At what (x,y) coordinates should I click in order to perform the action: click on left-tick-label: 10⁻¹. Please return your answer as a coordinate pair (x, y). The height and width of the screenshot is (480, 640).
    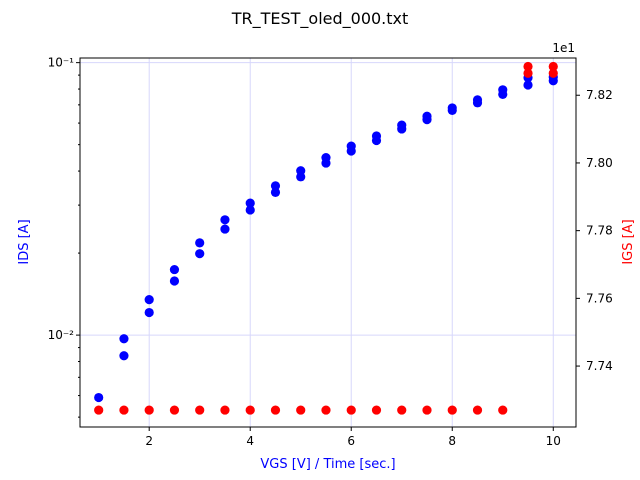
    Looking at the image, I should click on (61, 63).